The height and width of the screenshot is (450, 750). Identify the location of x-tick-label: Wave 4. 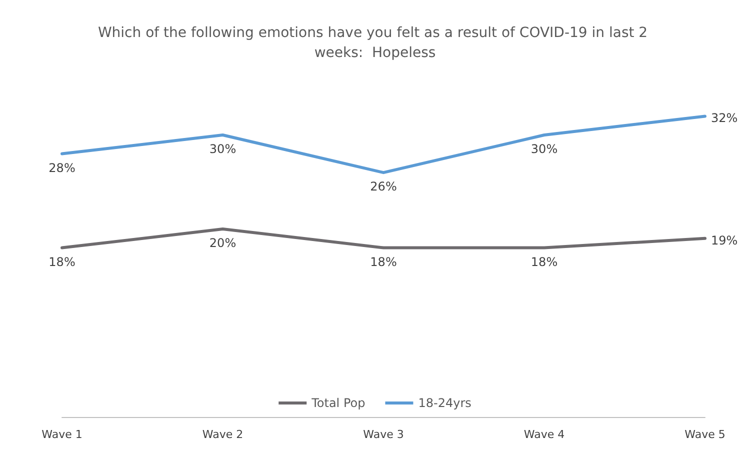
(544, 434).